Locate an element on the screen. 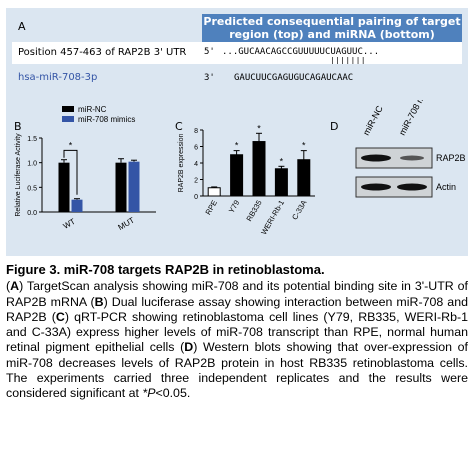 The image size is (472, 467). caption-pvalue-tail: <0.05. is located at coordinates (173, 393).